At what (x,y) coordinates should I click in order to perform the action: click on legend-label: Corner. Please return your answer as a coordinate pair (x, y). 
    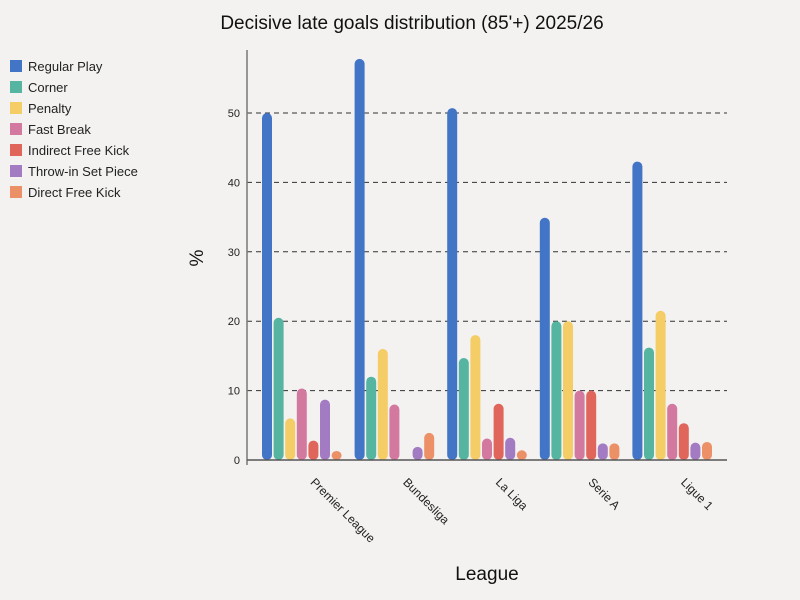
    Looking at the image, I should click on (48, 87).